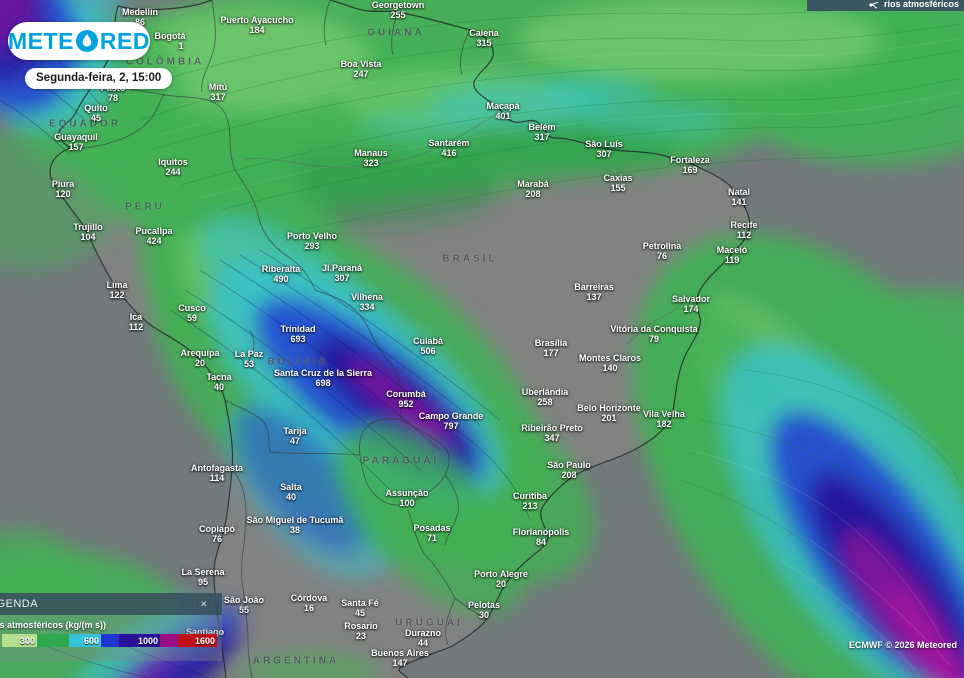  Describe the element at coordinates (203, 604) in the screenshot. I see `legend-close-button: ✕` at that location.